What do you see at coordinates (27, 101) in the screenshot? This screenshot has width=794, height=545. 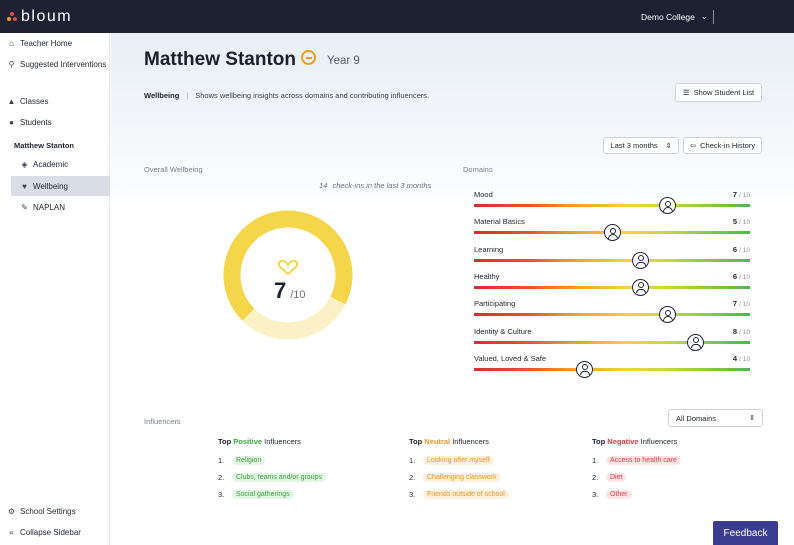 I see `sidebar-item-classes: ▲ Classes` at bounding box center [27, 101].